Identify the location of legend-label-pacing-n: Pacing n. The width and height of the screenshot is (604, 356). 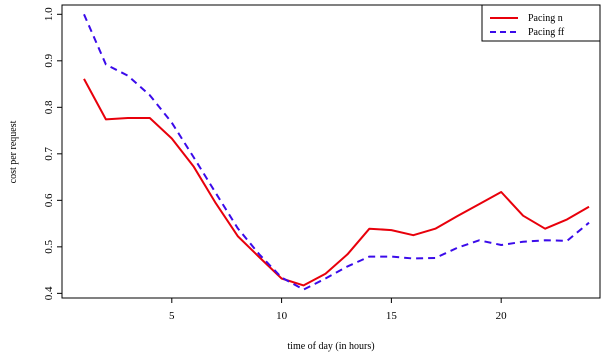
(545, 18).